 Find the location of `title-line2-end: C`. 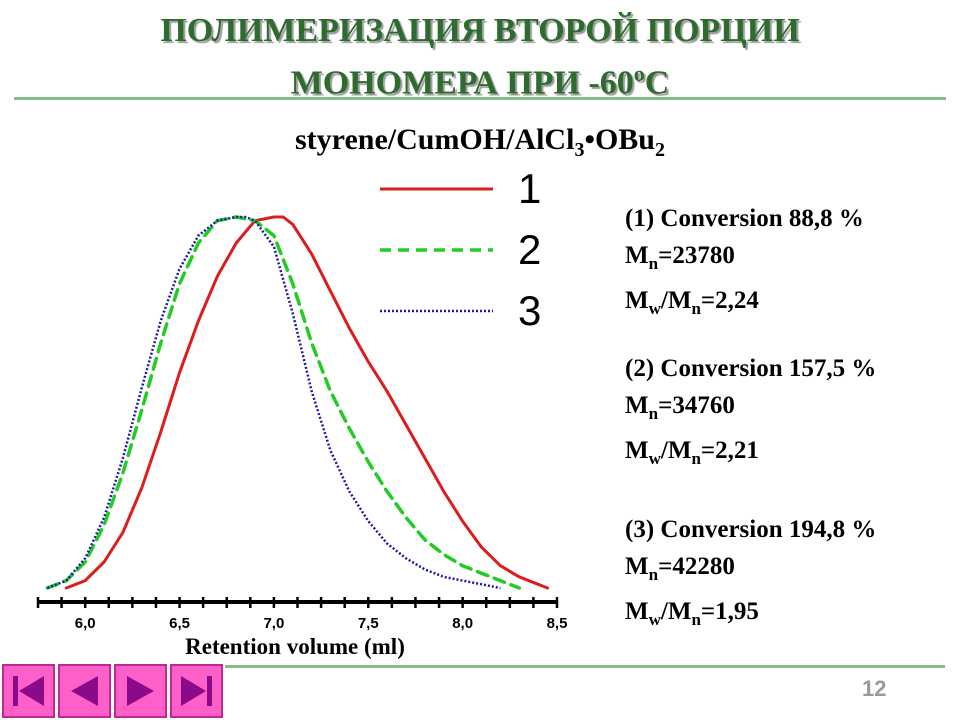

title-line2-end: C is located at coordinates (657, 83).